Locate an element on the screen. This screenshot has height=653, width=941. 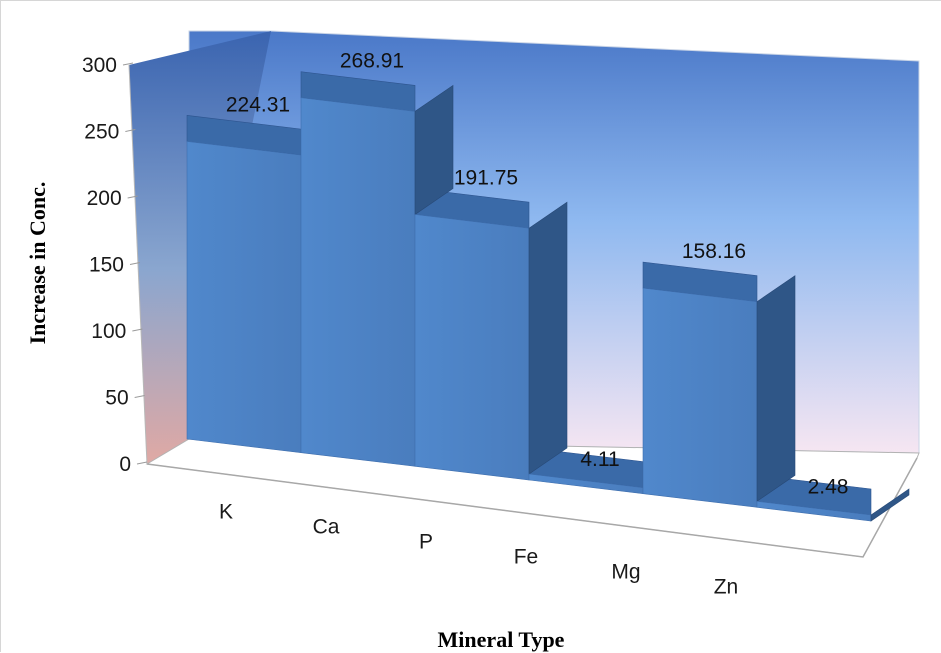
bar-ca is located at coordinates (358, 282).